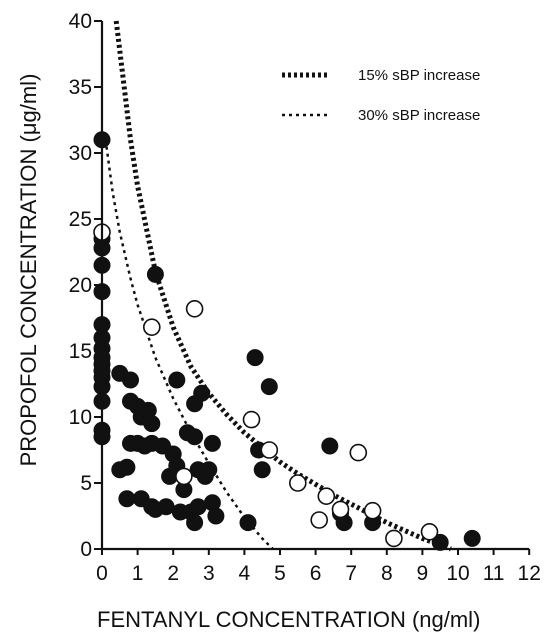 The height and width of the screenshot is (636, 552). Describe the element at coordinates (457, 573) in the screenshot. I see `x-tick-label: 10` at that location.